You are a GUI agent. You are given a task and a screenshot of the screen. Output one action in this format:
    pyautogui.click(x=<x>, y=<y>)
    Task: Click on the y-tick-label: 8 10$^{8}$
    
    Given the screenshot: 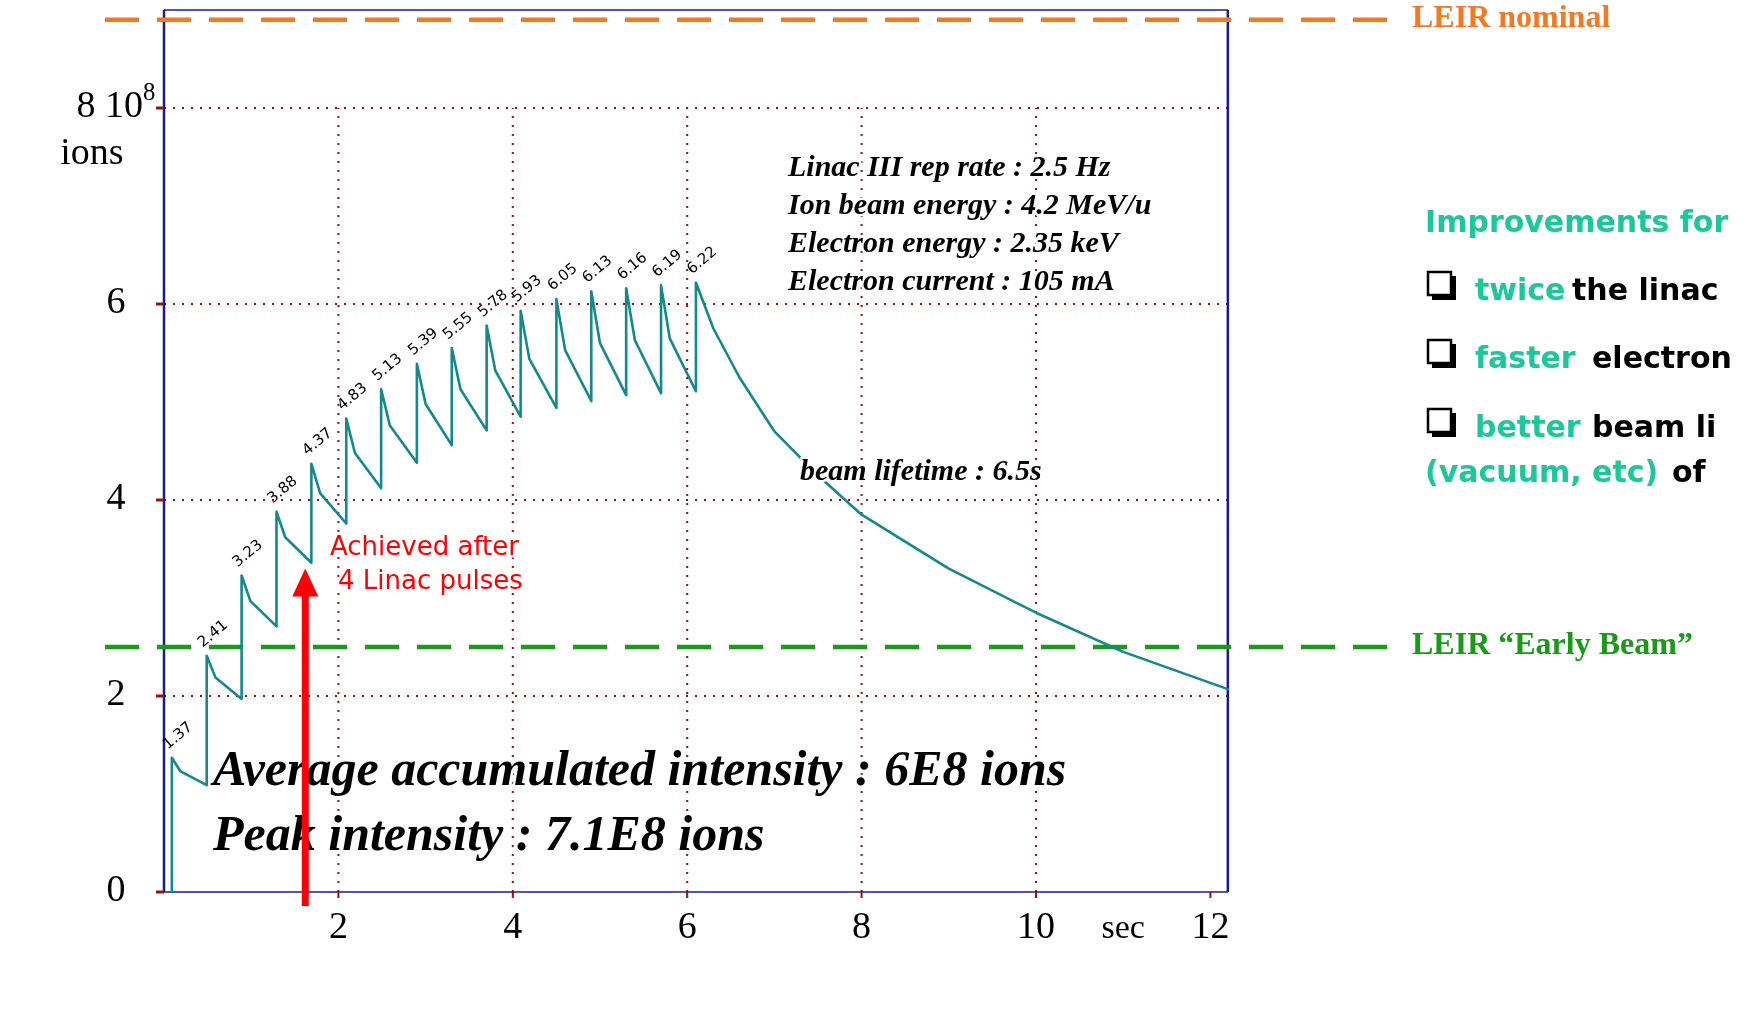 What is the action you would take?
    pyautogui.click(x=116, y=101)
    